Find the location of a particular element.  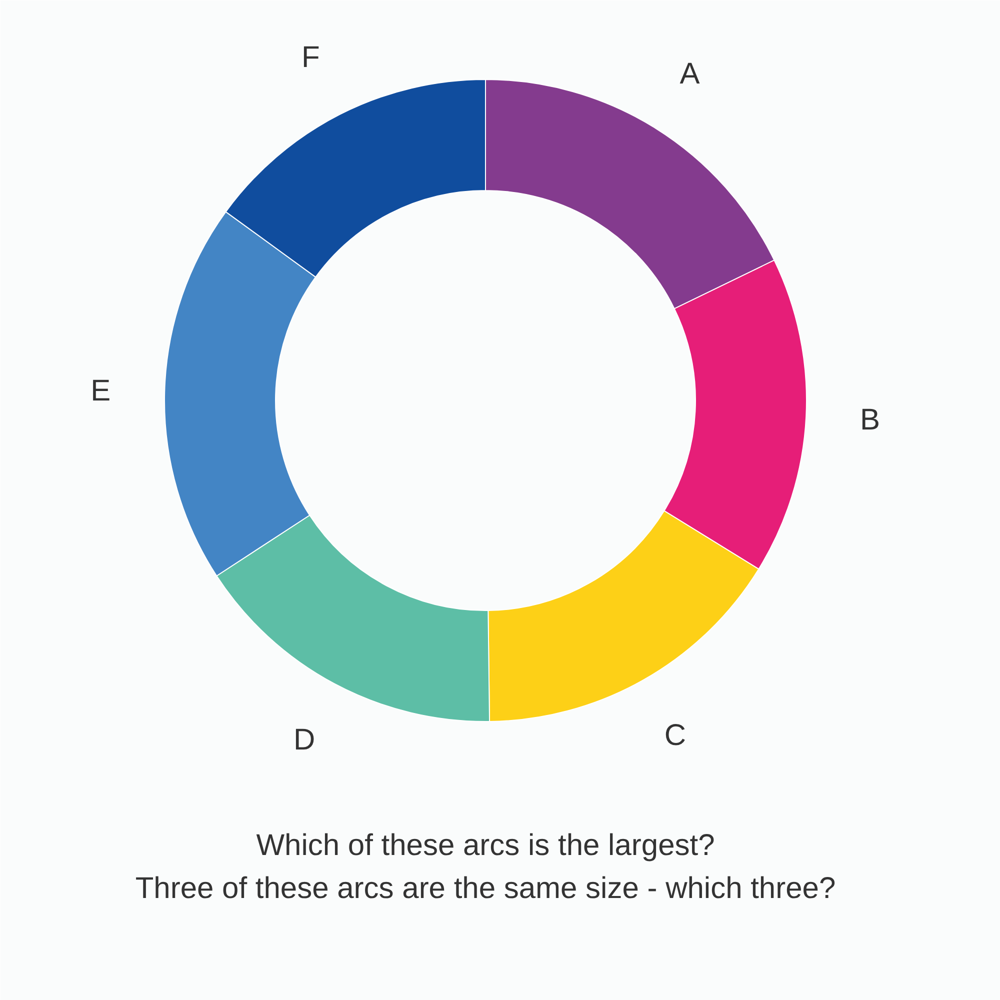

slice-label: D is located at coordinates (304, 740).